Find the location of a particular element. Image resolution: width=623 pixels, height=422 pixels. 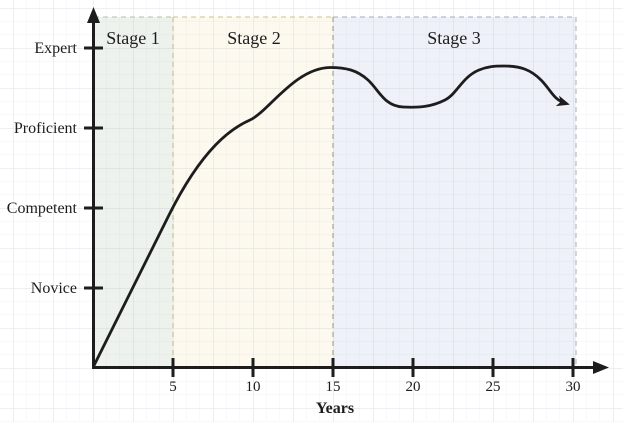

stage-3-label: Stage 3 is located at coordinates (454, 38).